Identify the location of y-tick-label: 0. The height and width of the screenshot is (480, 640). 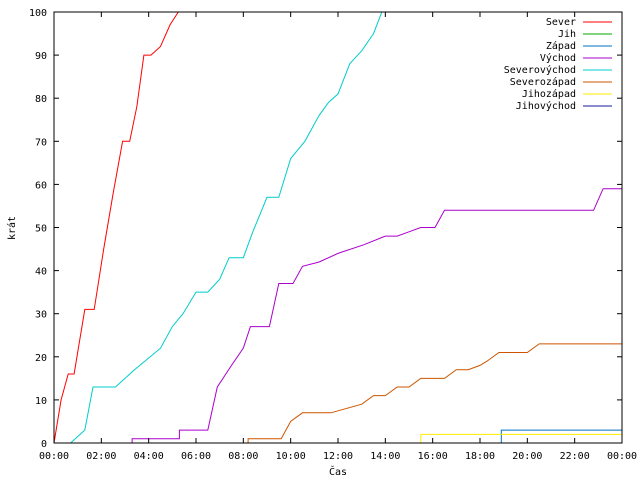
(44, 444).